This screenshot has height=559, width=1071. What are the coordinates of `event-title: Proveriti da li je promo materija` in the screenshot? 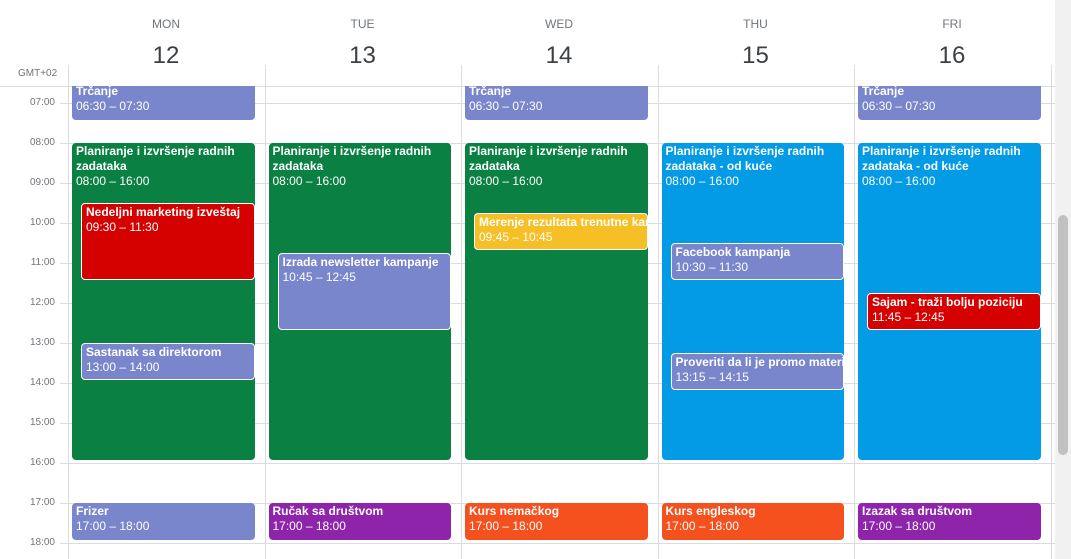 It's located at (759, 362).